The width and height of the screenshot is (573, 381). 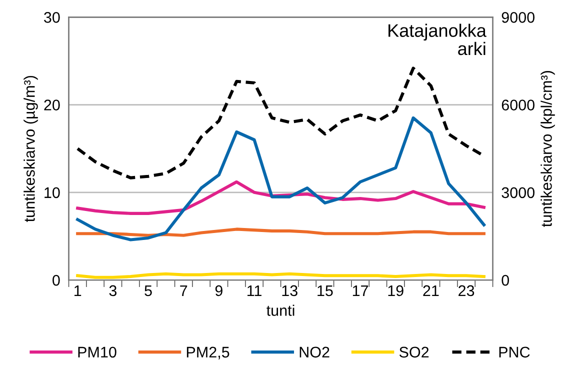 What do you see at coordinates (431, 290) in the screenshot?
I see `x-tick-label: 21` at bounding box center [431, 290].